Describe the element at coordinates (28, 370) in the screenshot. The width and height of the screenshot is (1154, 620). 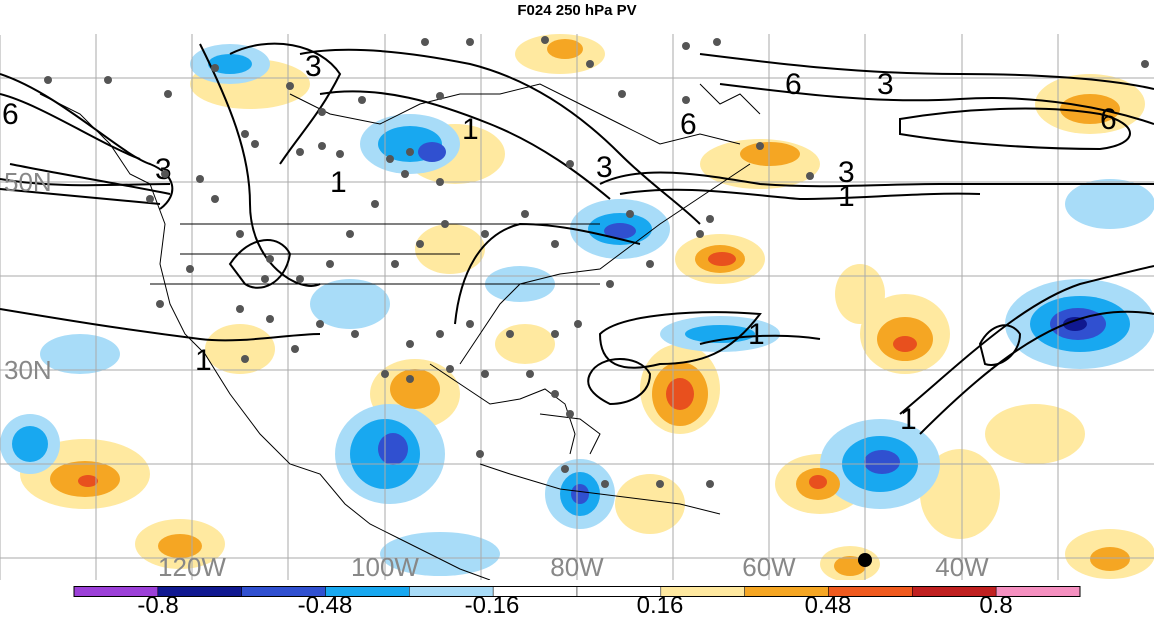
I see `lat-label-30n: 30N` at that location.